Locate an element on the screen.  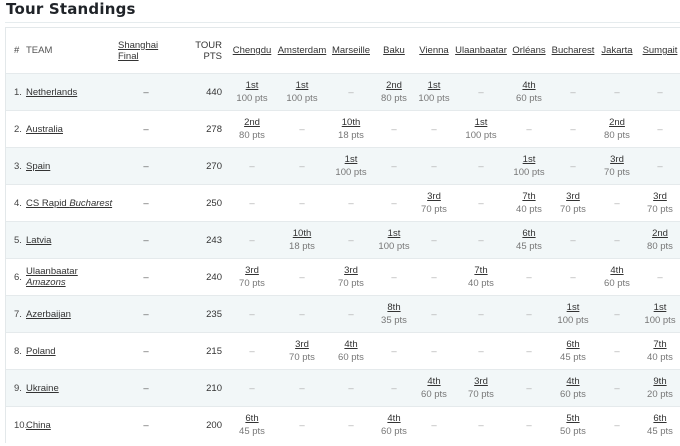
event-link: Bucharest is located at coordinates (573, 50).